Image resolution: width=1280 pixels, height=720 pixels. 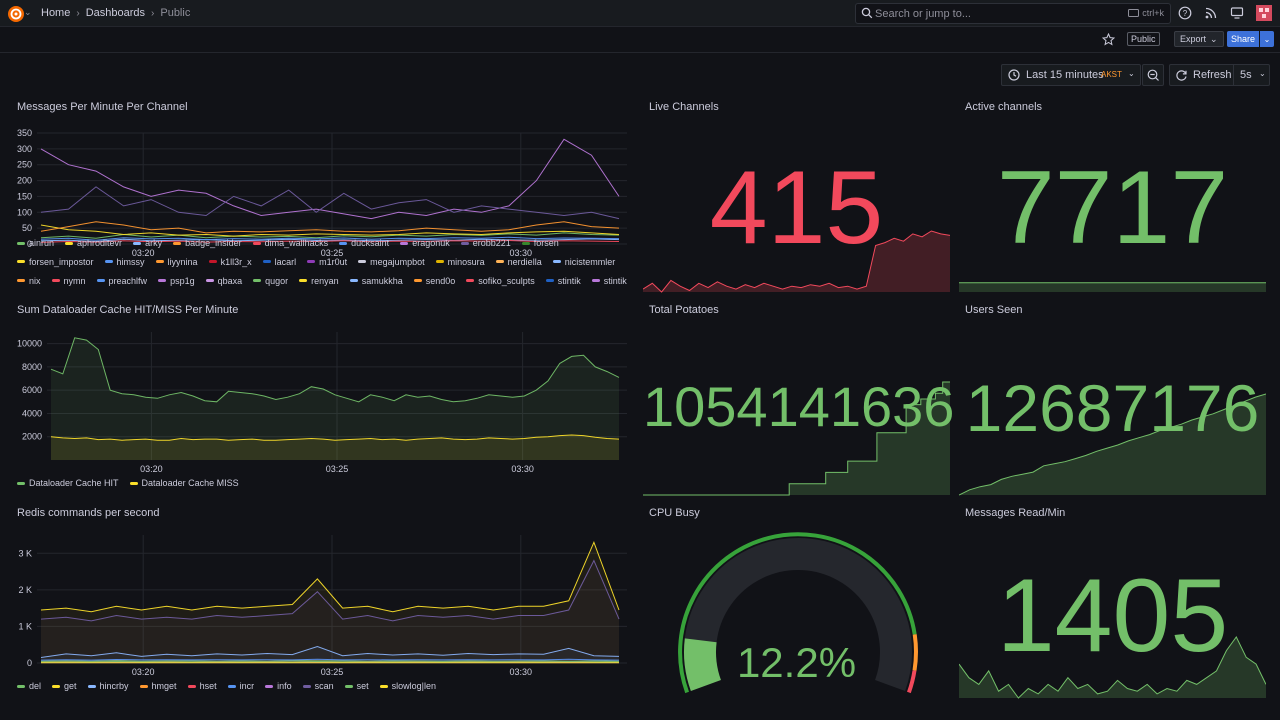 I want to click on breadcrumb-dashboards: Dashboards, so click(x=115, y=13).